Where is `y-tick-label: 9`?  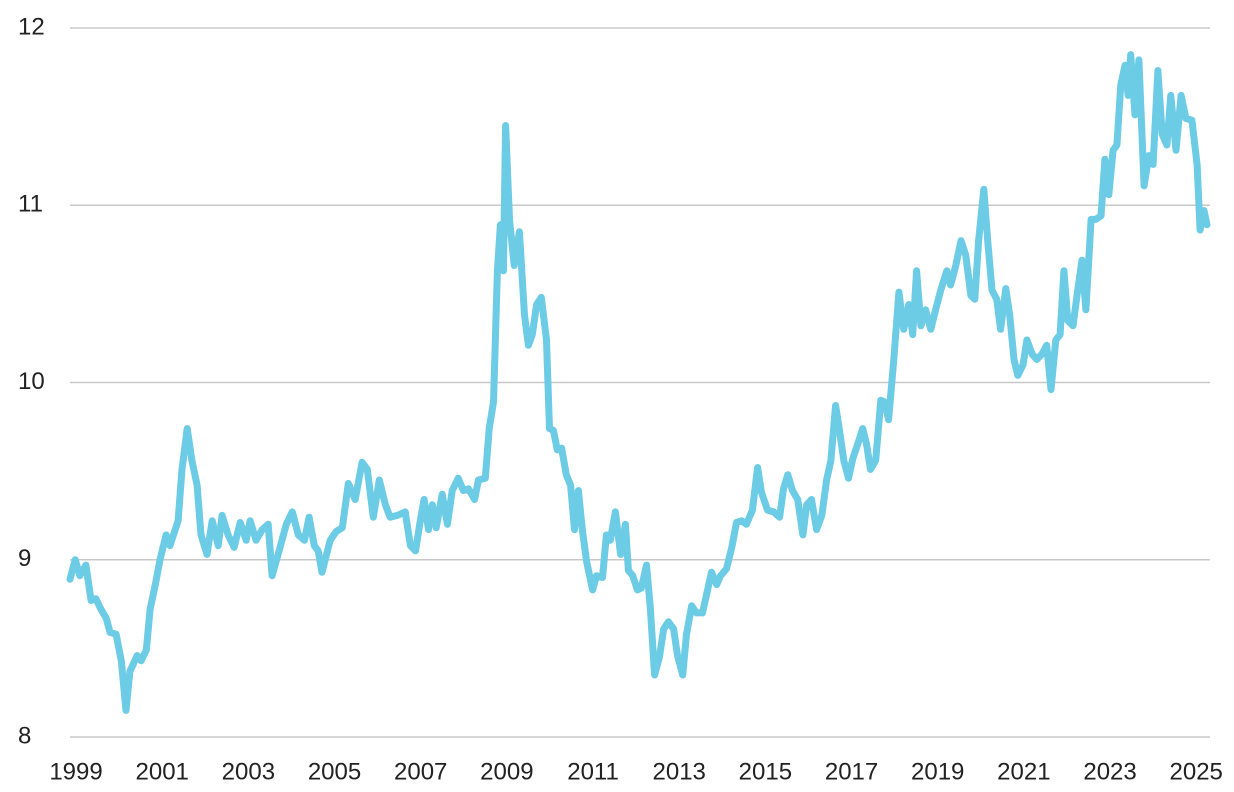 y-tick-label: 9 is located at coordinates (24, 558).